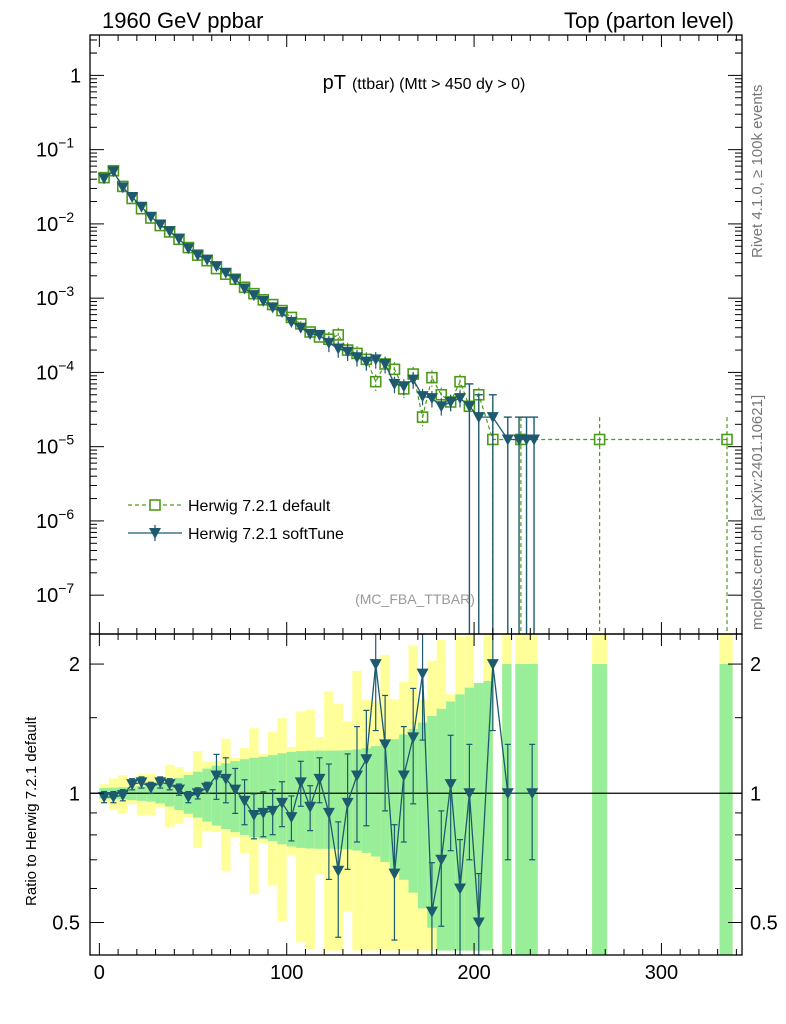  What do you see at coordinates (266, 534) in the screenshot?
I see `legend-label-softtune: Herwig 7.2.1 softTune` at bounding box center [266, 534].